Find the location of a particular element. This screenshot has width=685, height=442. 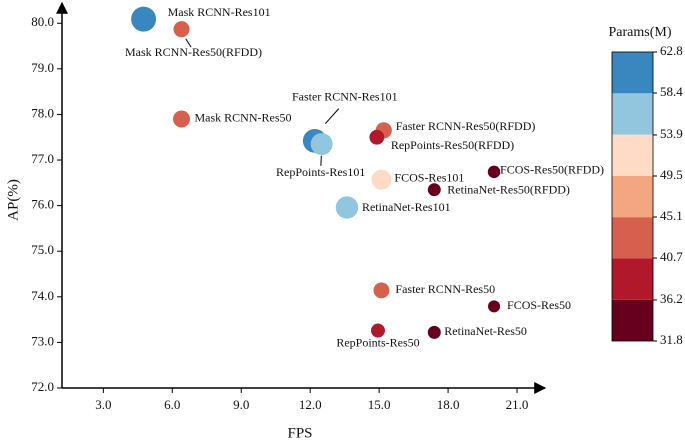

point-label: RepPoints-Res50(RFDD) is located at coordinates (452, 145).